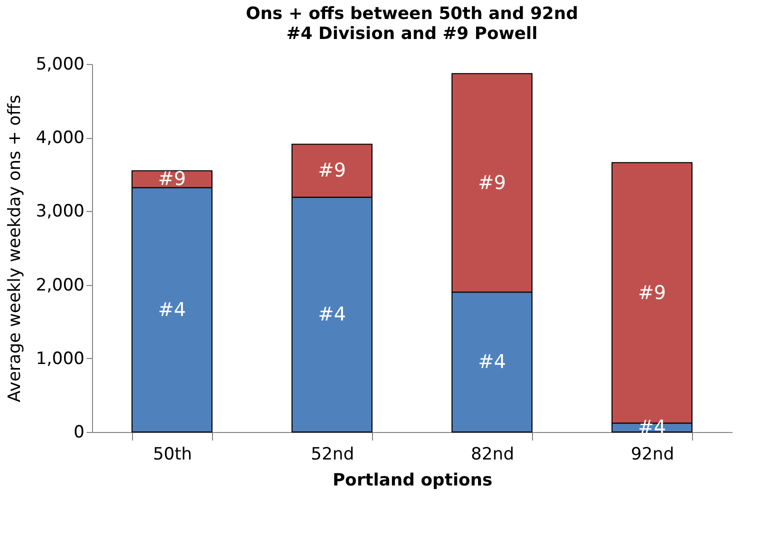 This screenshot has height=558, width=783. Describe the element at coordinates (14, 248) in the screenshot. I see `y-axis-title: Average weekly weekday ons + offs` at that location.